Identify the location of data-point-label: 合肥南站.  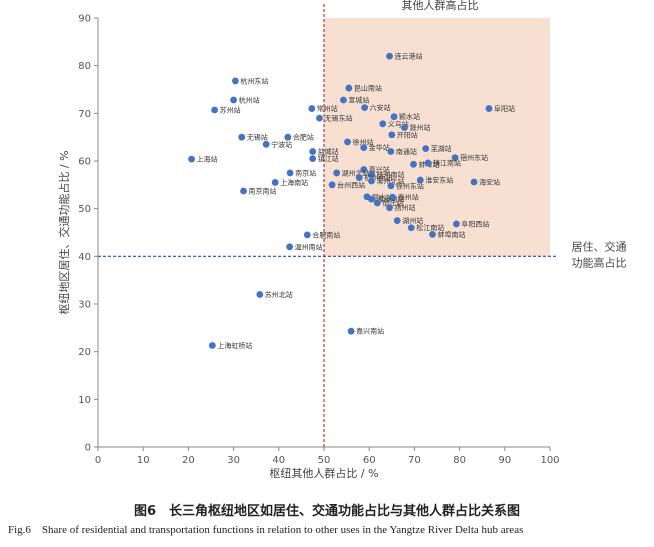
(326, 234).